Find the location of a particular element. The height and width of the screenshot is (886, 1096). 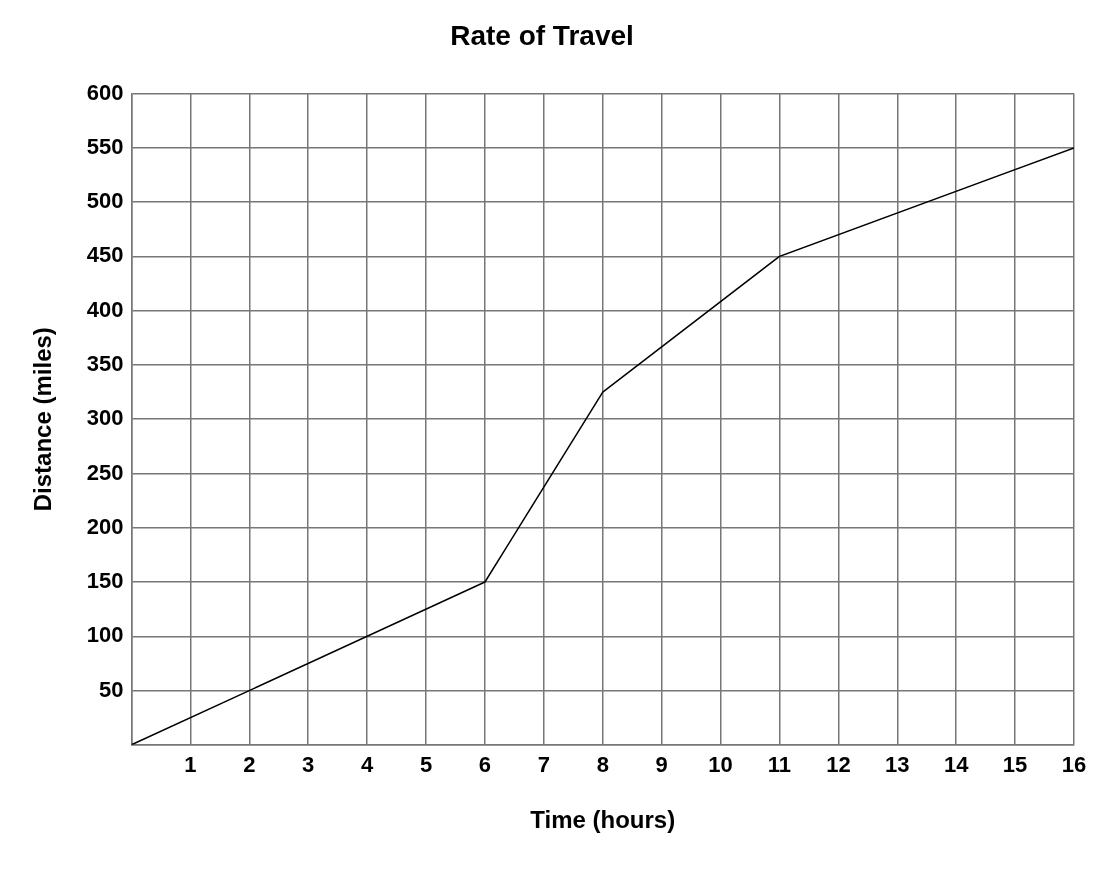

x-tick-label: 14 is located at coordinates (956, 765).